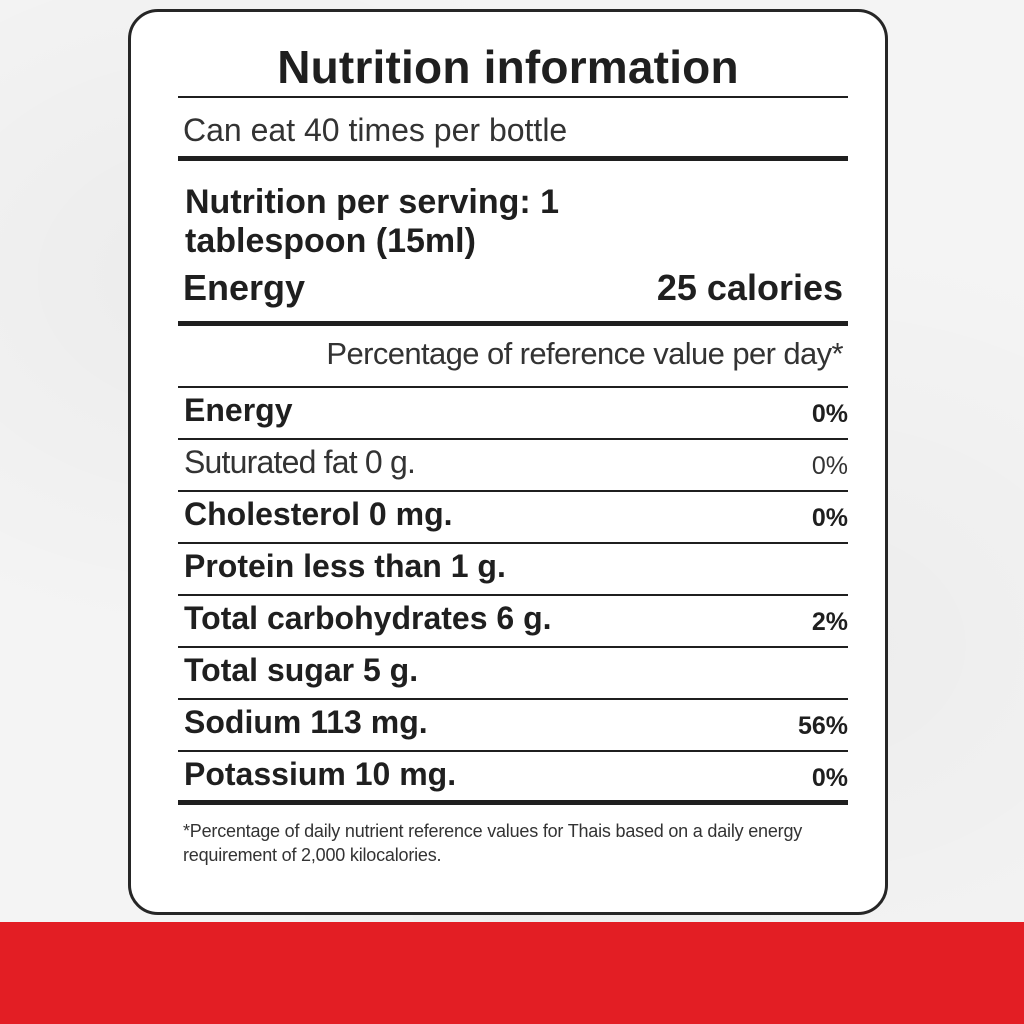  I want to click on nutrient-label: Sodium 113 mg., so click(306, 722).